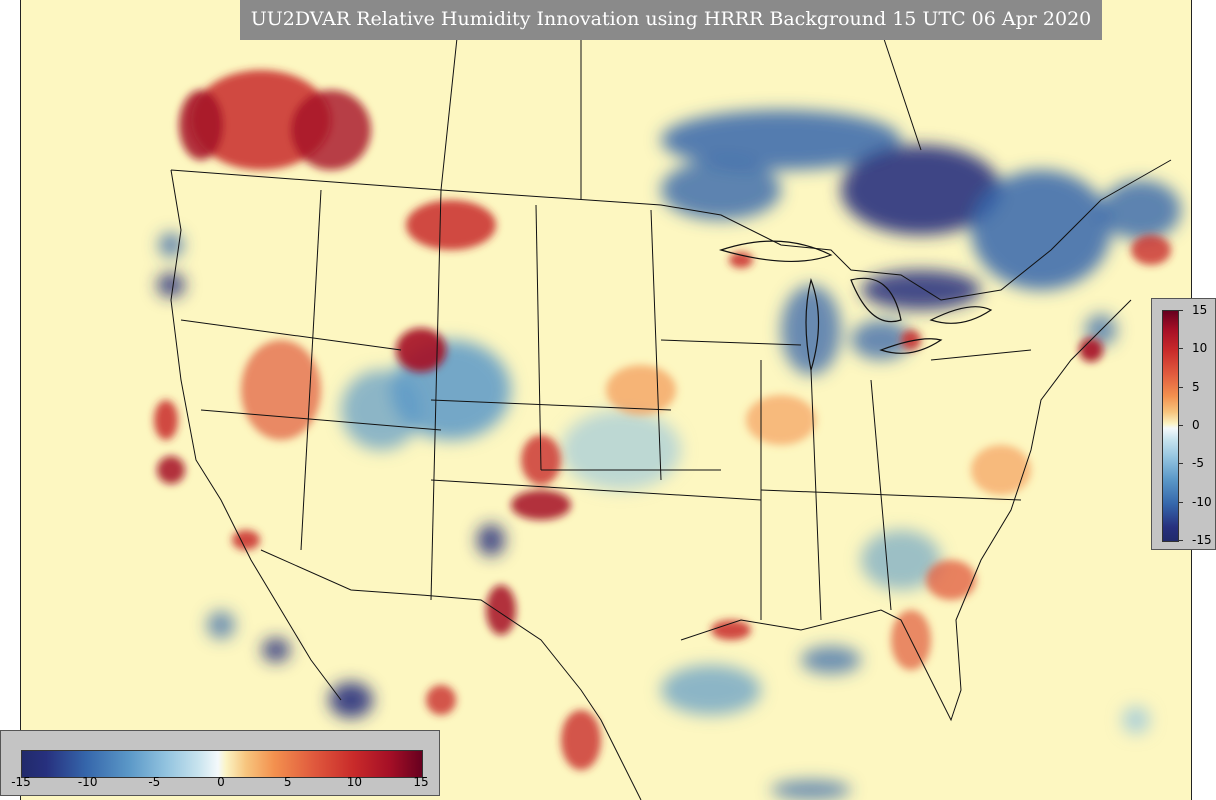  I want to click on horizontal-colorbar-tick-label: 10, so click(354, 782).